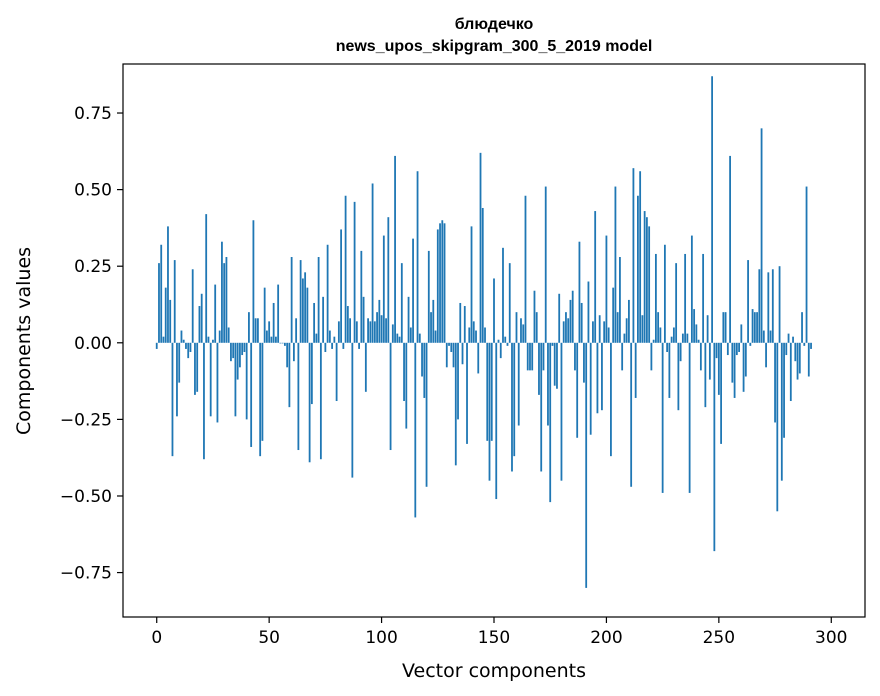  Describe the element at coordinates (93, 114) in the screenshot. I see `y-tick-label: 0.75` at that location.